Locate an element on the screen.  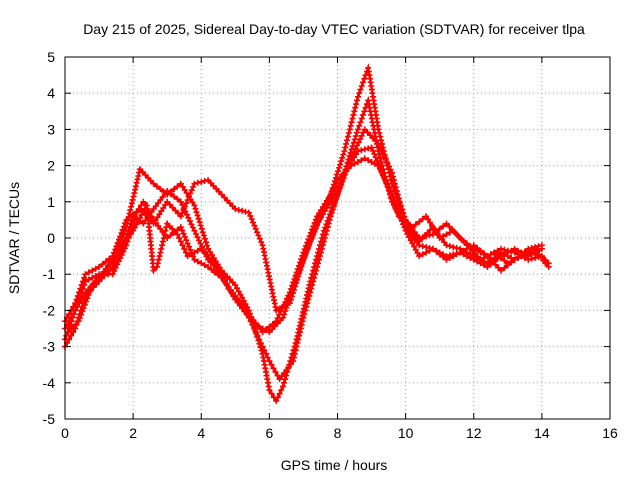
x-tick-label: 10 is located at coordinates (406, 433).